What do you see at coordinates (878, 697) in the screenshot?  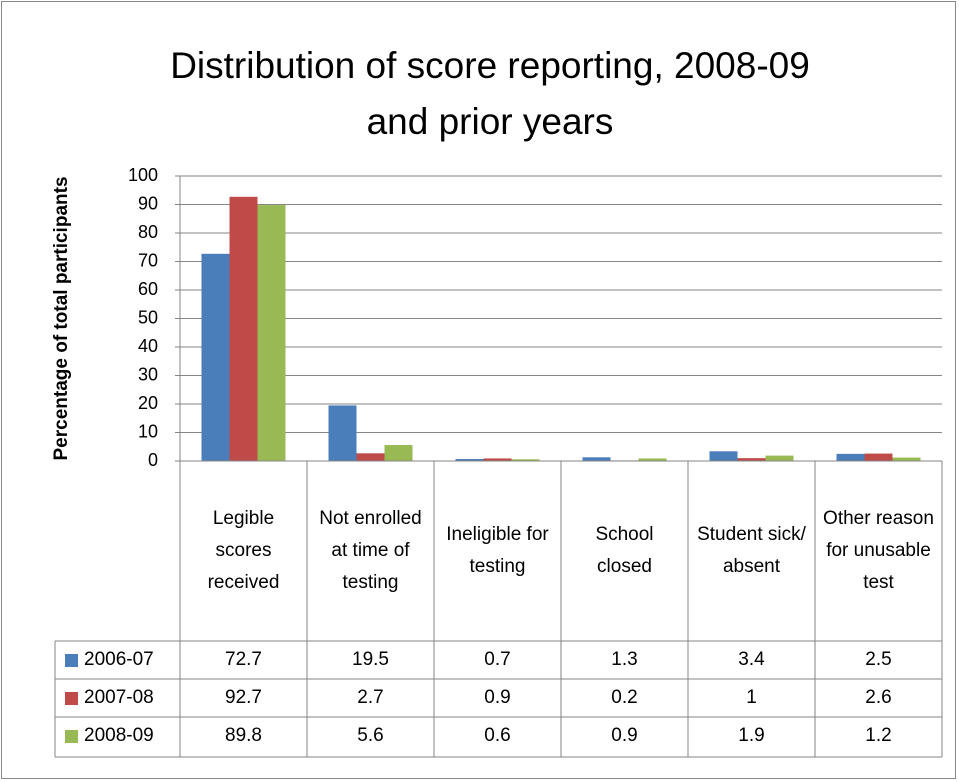 I see `table-value: 2.6` at bounding box center [878, 697].